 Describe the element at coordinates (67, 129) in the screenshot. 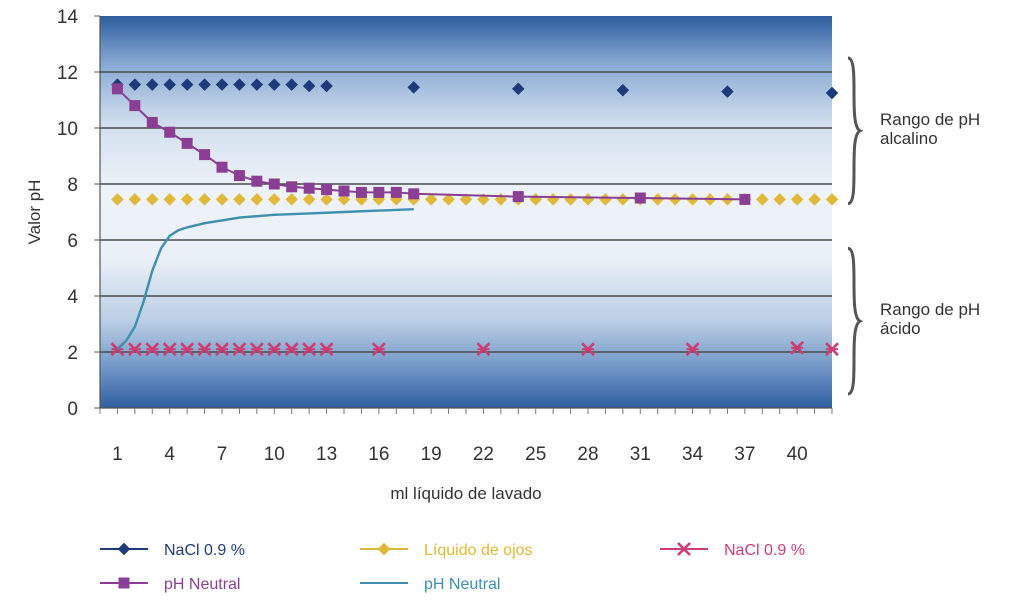

I see `y-tick-label: 10` at that location.